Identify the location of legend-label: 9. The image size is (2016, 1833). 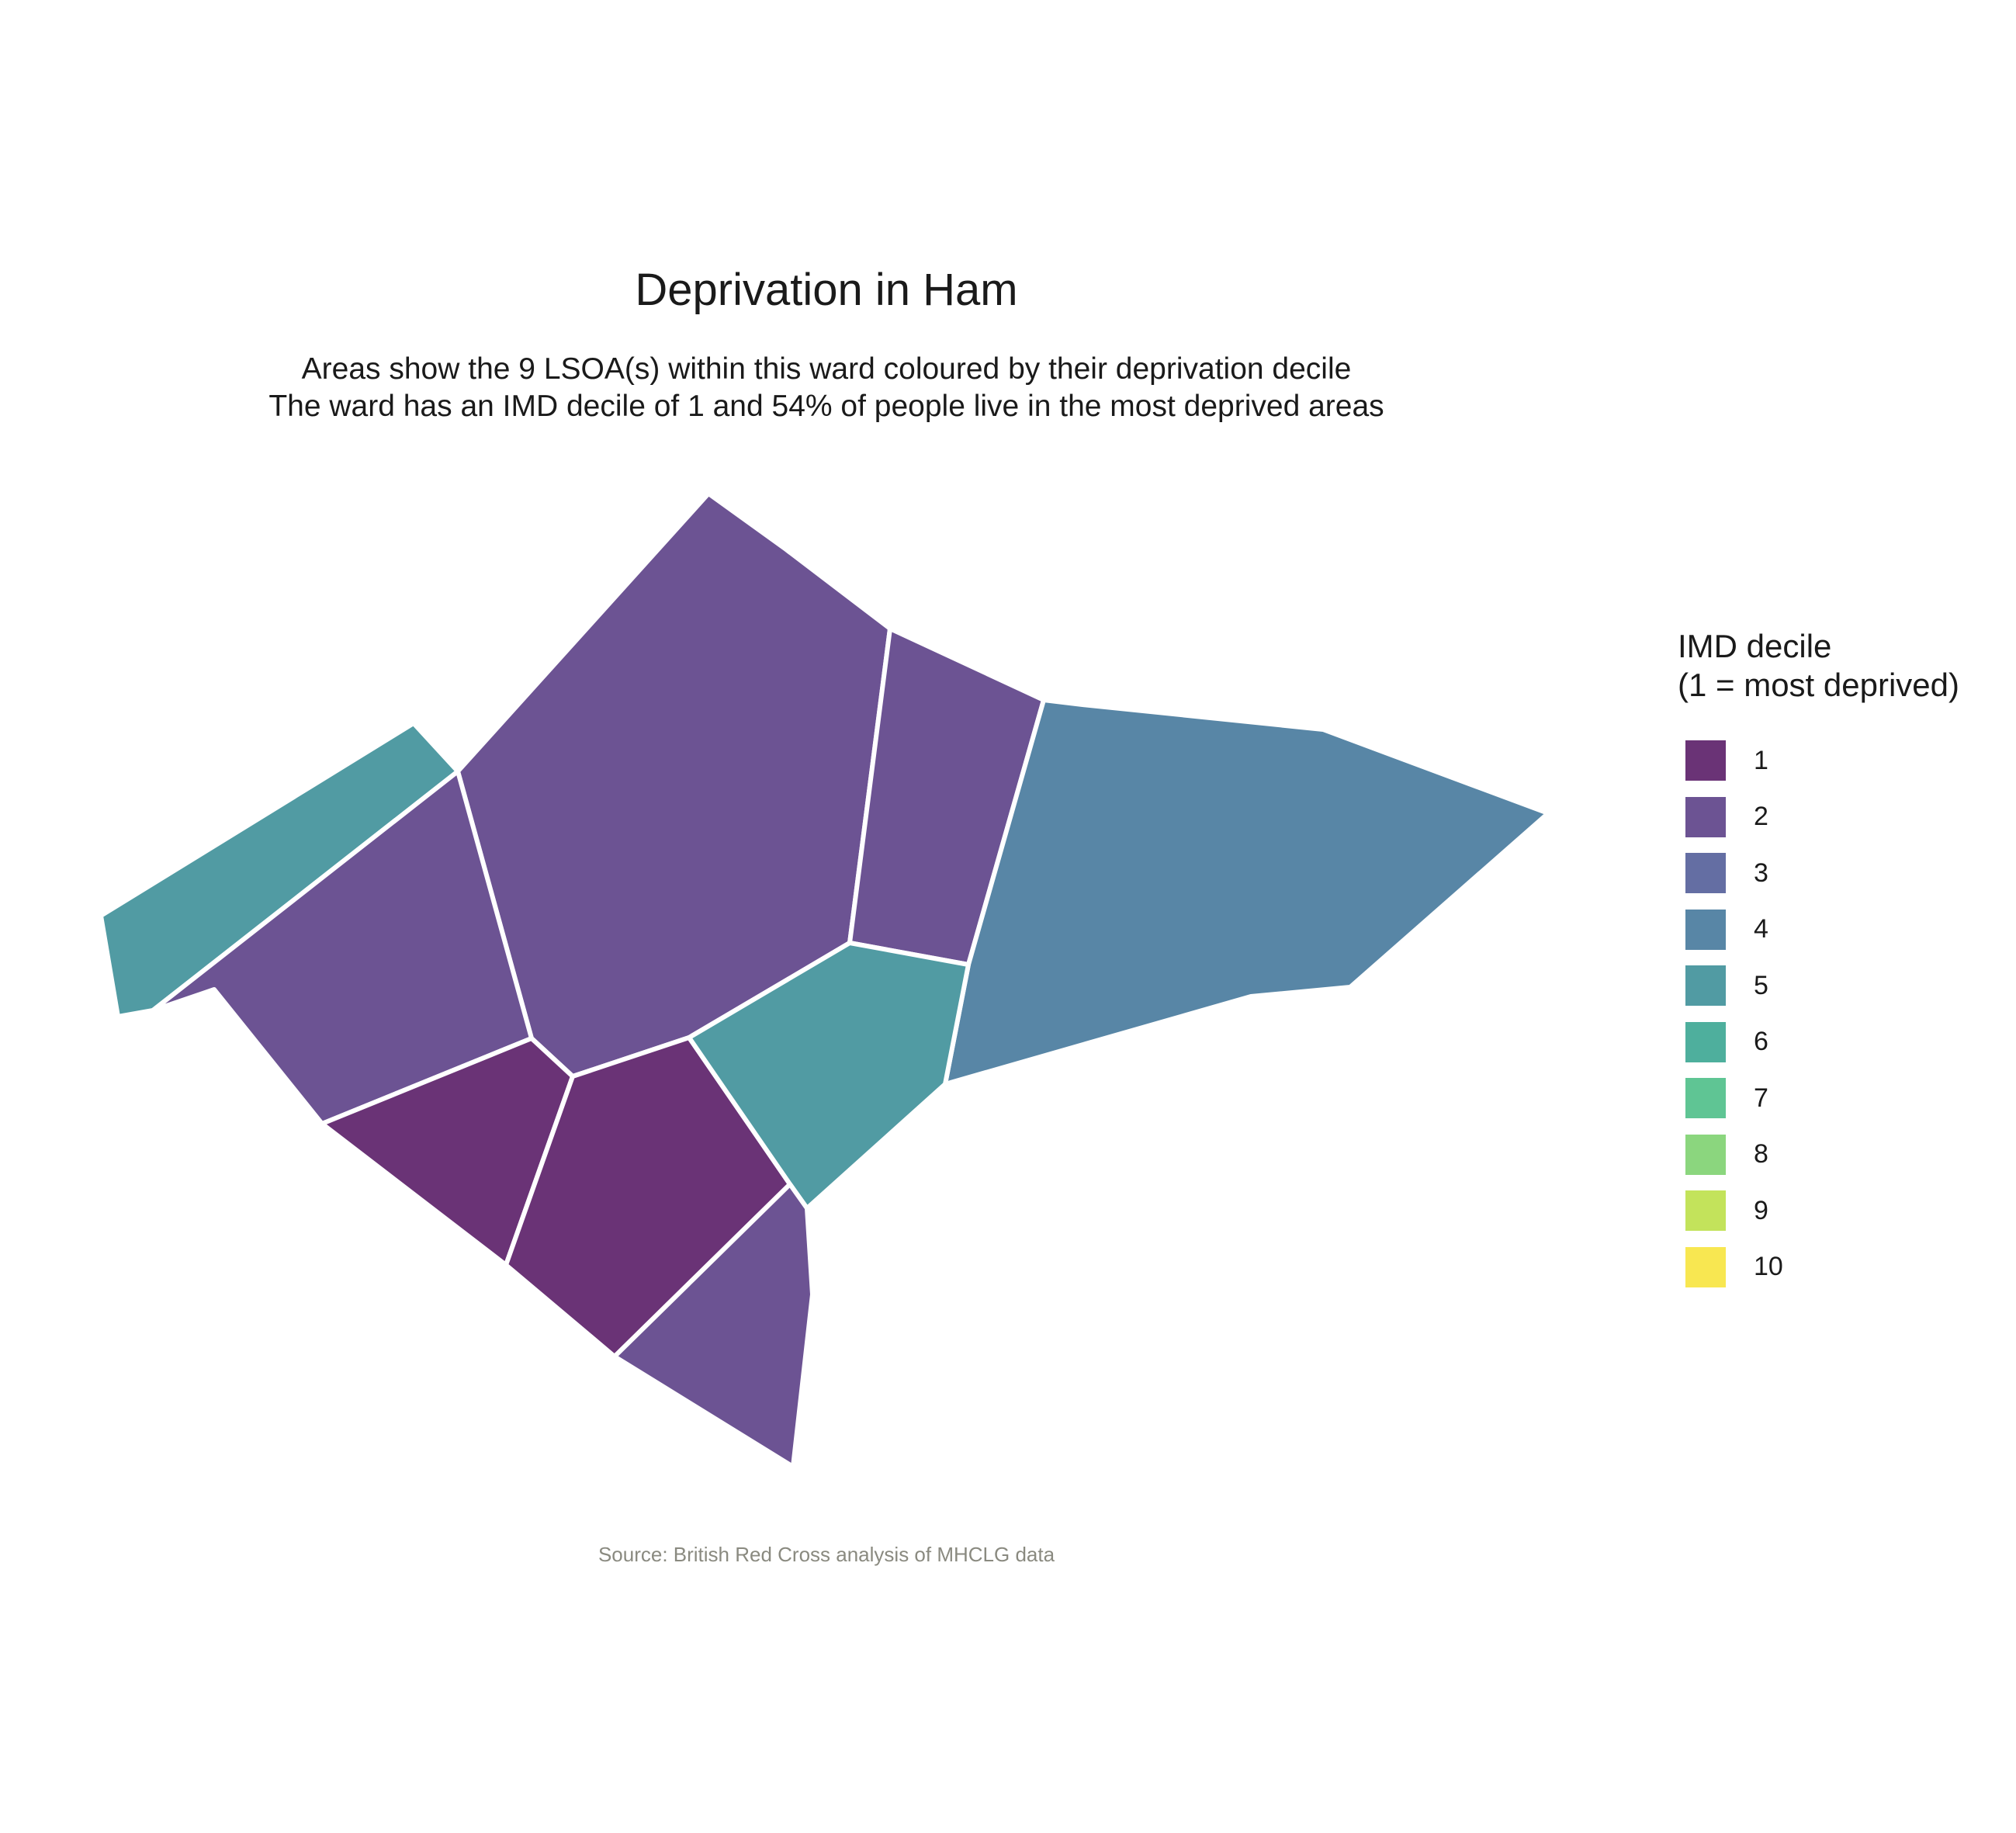
(1761, 1210).